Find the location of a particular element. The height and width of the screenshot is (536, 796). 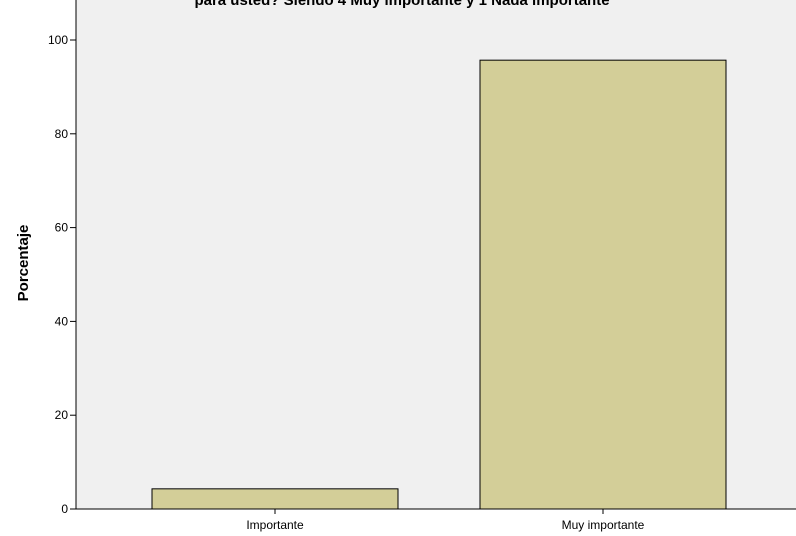

y-axis-label: Porcentaje is located at coordinates (23, 263).